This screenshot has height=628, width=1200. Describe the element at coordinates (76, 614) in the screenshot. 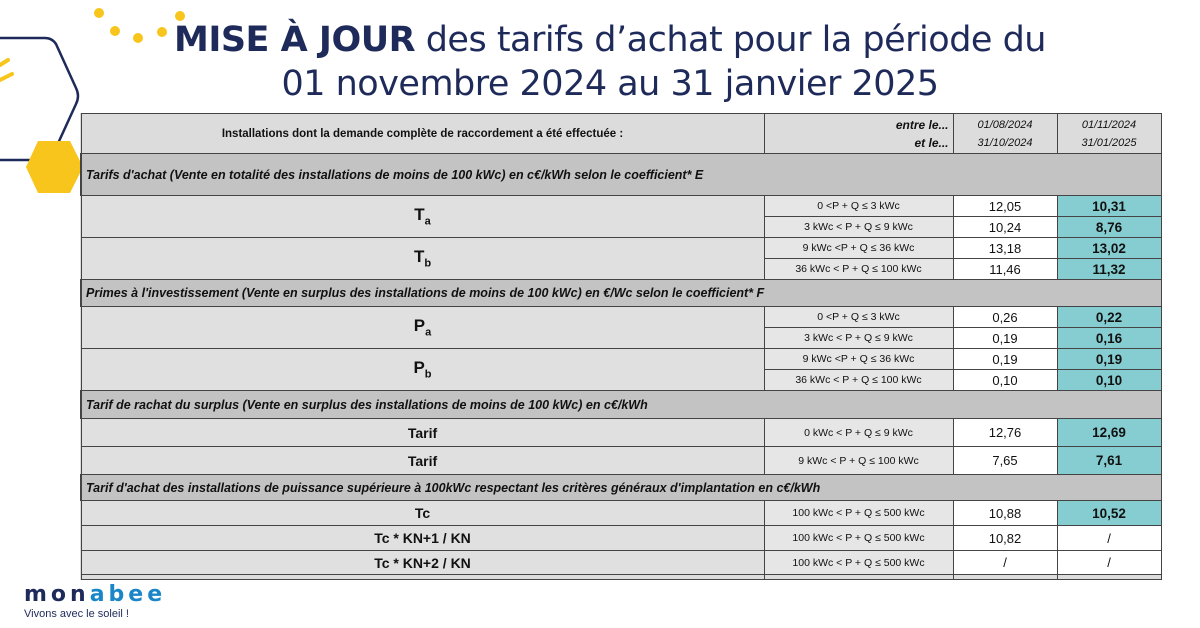

I see `tagline: Vivons avec le soleil !` at that location.